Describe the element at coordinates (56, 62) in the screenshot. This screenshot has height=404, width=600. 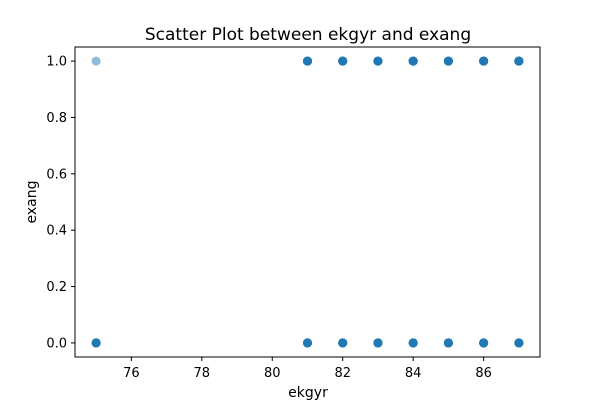
I see `y-tick-label: 1.0` at that location.